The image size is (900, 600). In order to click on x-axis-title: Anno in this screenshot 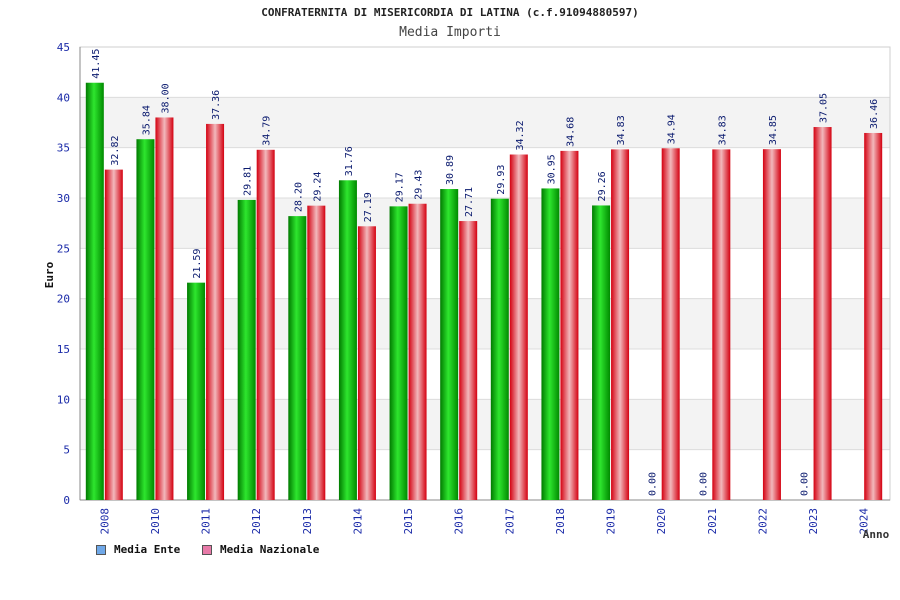, I will do `click(876, 534)`.